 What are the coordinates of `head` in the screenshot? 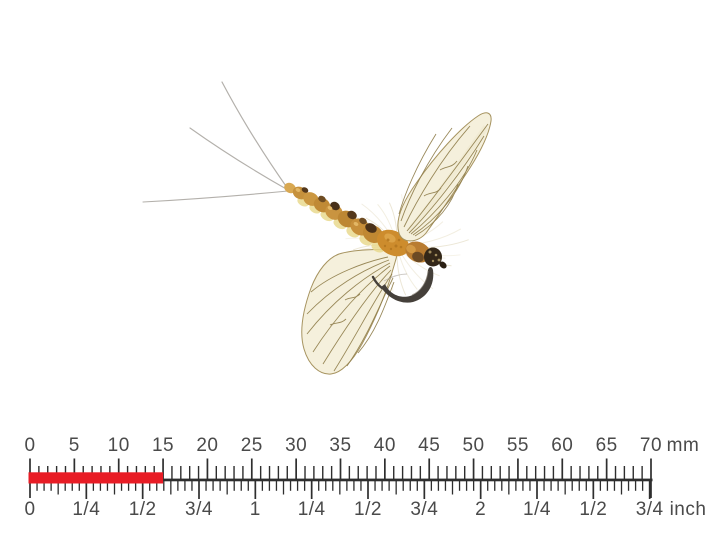 It's located at (426, 255).